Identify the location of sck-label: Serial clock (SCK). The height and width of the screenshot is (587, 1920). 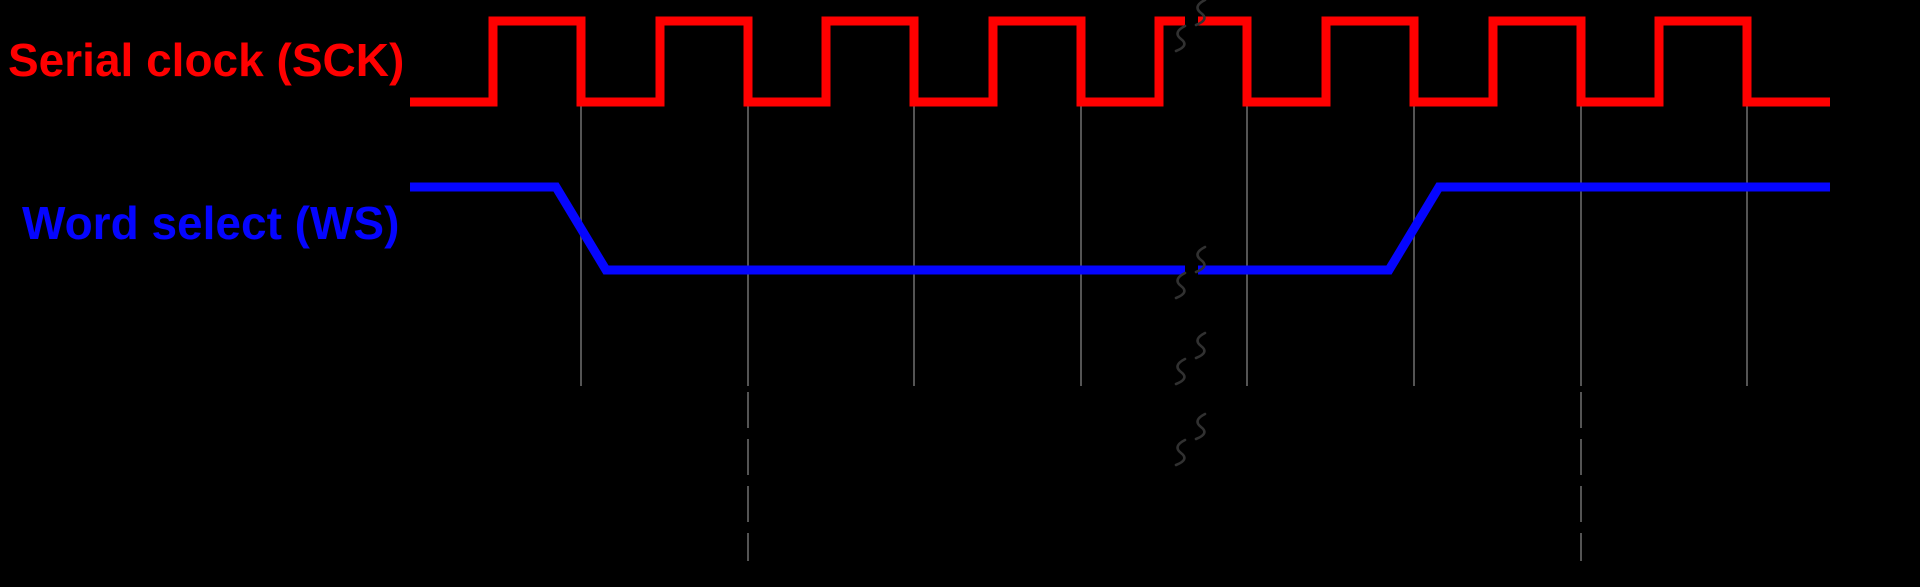
(206, 60).